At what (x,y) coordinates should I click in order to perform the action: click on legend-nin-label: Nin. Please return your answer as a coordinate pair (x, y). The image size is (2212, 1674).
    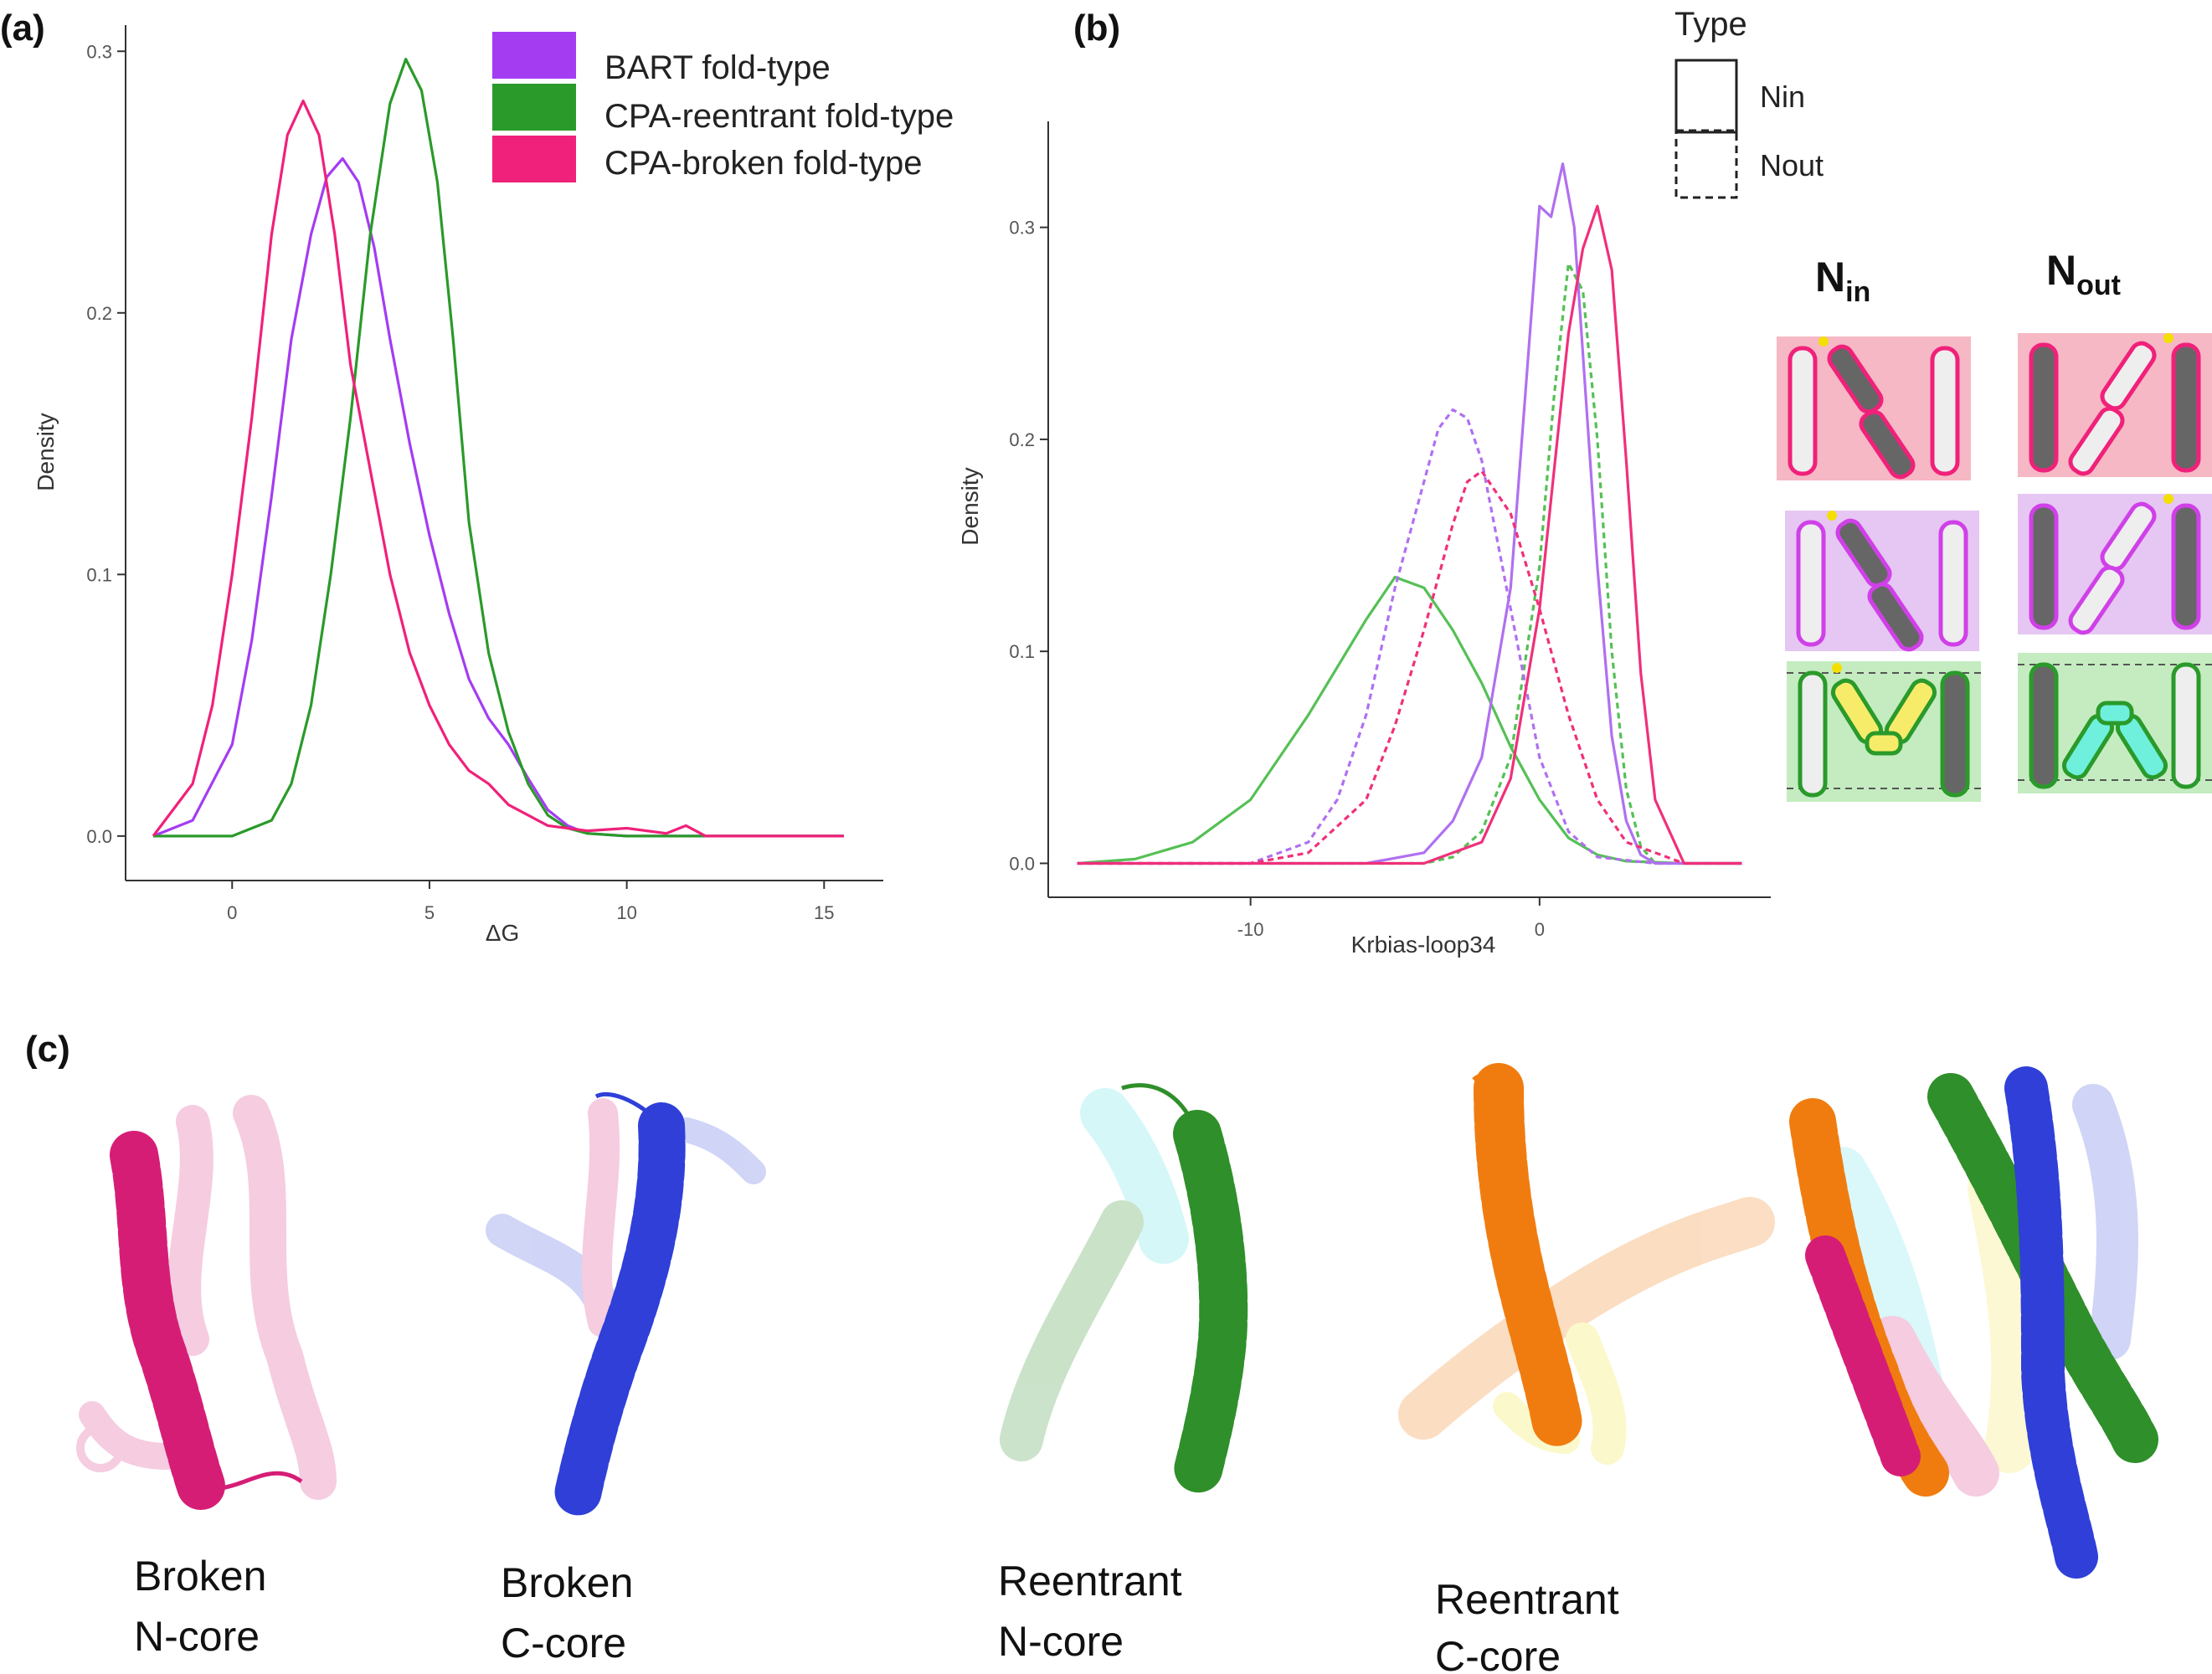
    Looking at the image, I should click on (1782, 97).